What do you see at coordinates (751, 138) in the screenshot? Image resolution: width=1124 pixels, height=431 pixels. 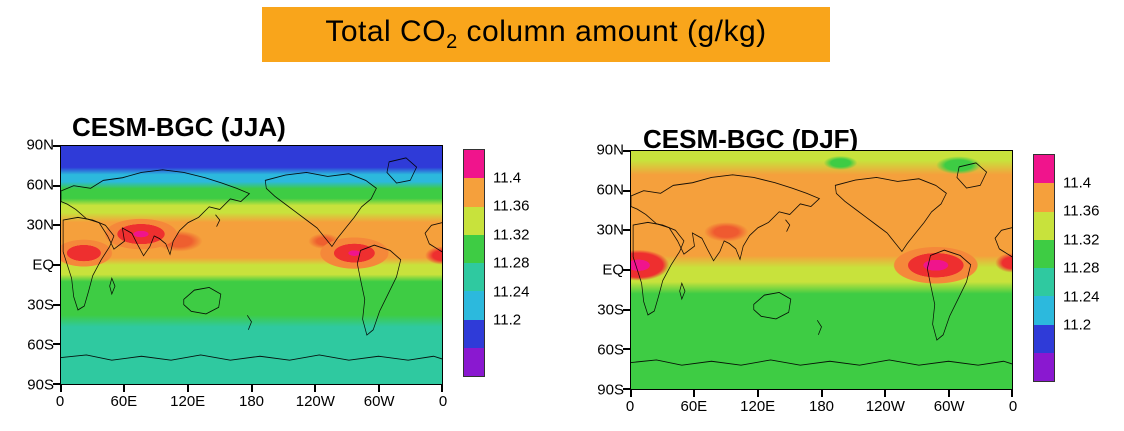 I see `panel-title-djf: CESM-BGC (DJF)` at bounding box center [751, 138].